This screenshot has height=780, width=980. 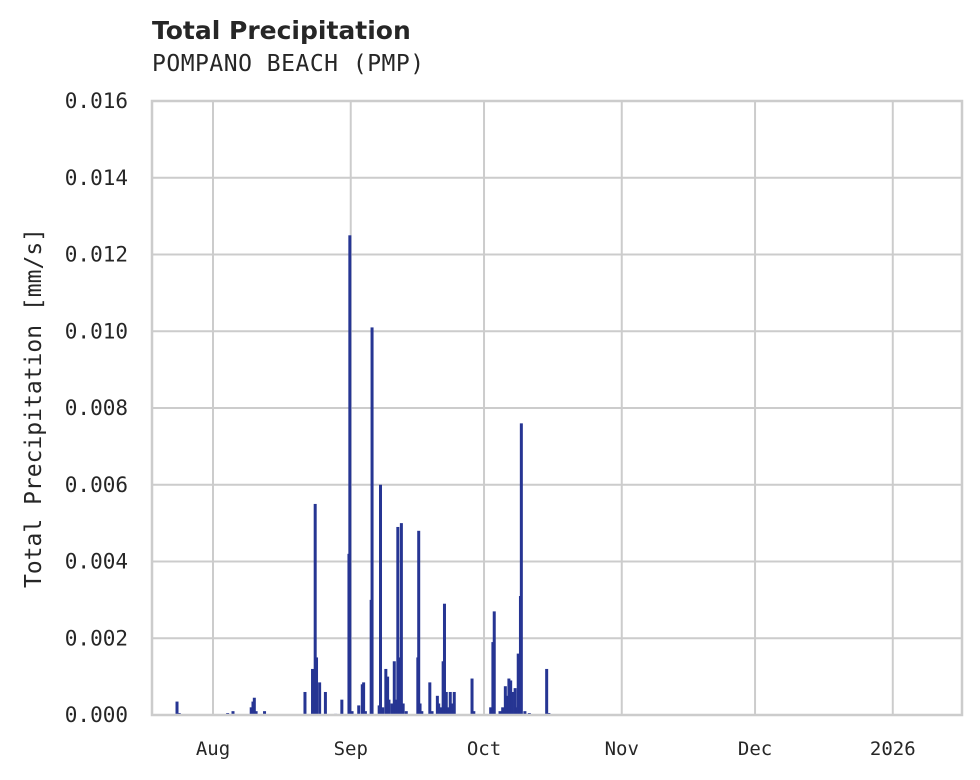 What do you see at coordinates (484, 749) in the screenshot?
I see `x-tick-label: Oct` at bounding box center [484, 749].